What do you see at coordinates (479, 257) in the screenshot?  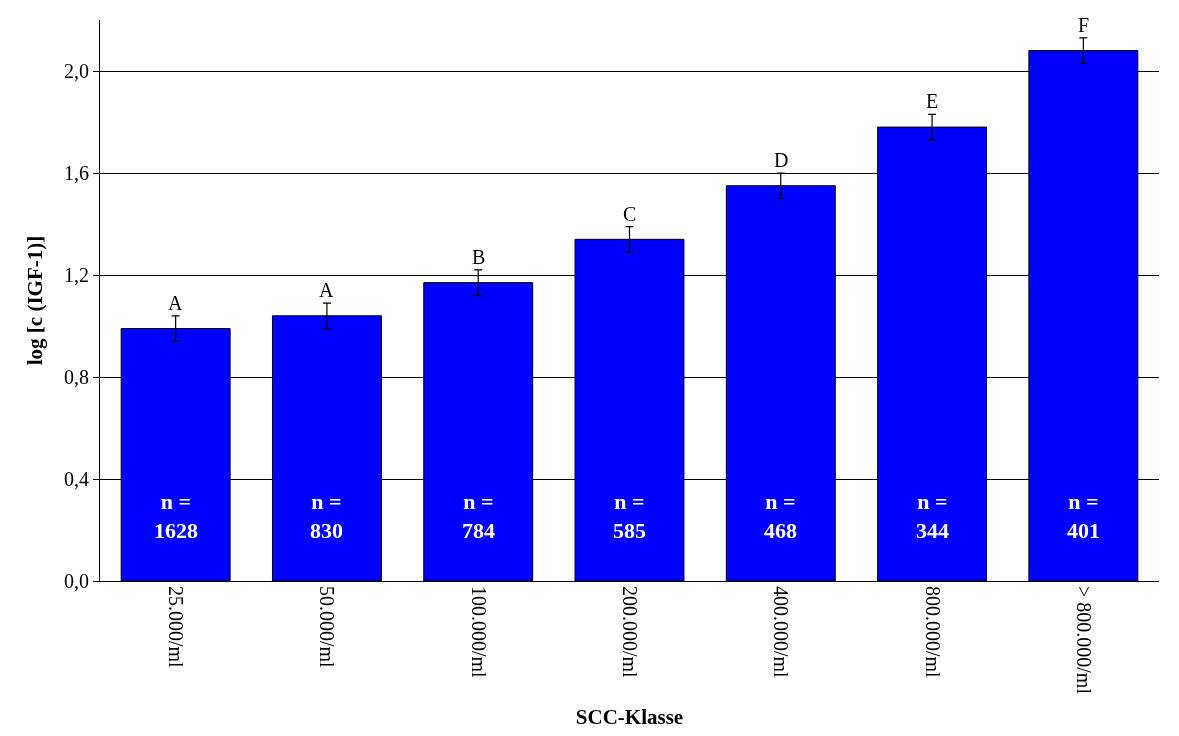 I see `annotation: B` at bounding box center [479, 257].